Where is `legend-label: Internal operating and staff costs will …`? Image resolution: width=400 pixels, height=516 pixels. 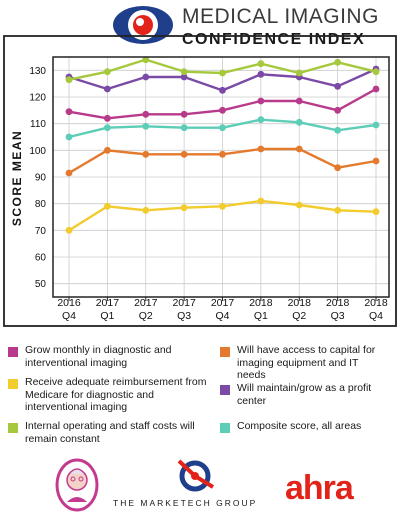 legend-label: Internal operating and staff costs will … is located at coordinates (110, 432).